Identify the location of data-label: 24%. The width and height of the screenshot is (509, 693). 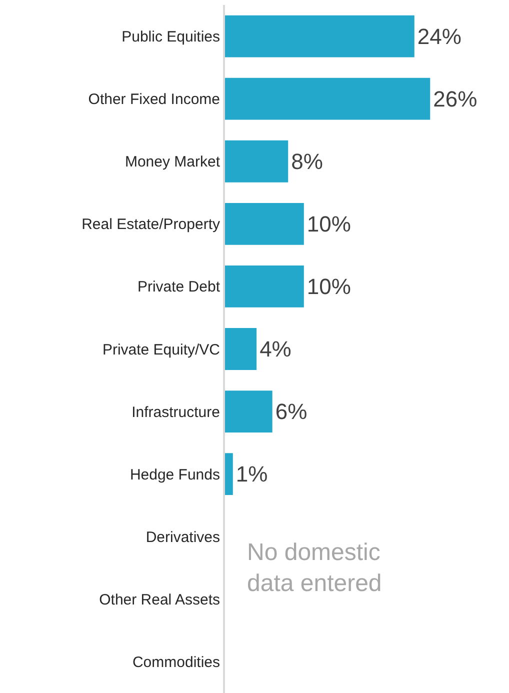
(439, 36).